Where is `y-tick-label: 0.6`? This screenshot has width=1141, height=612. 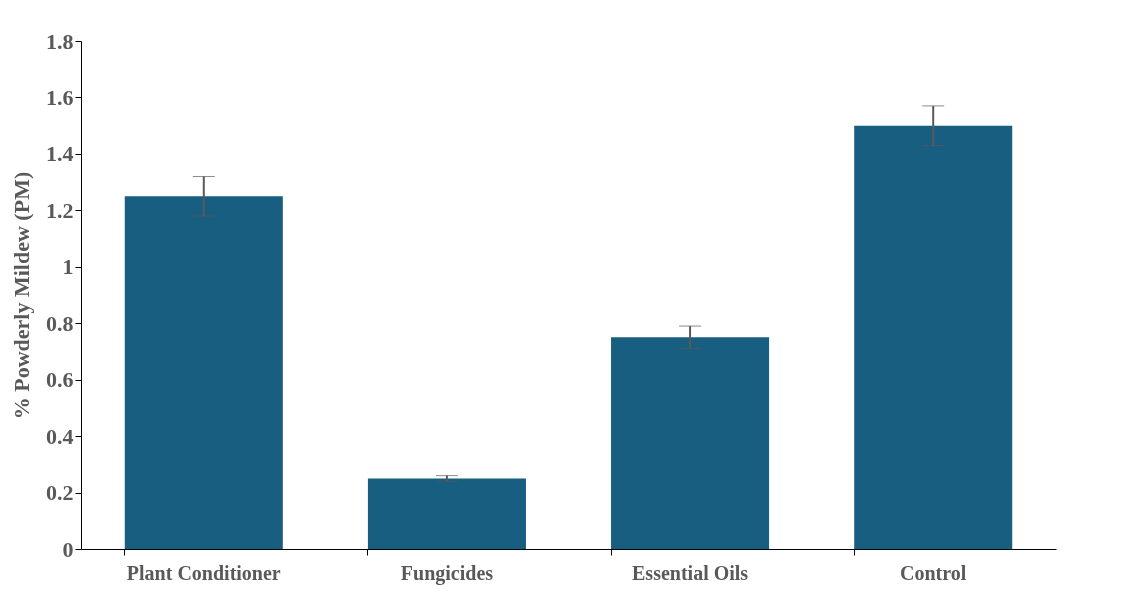
y-tick-label: 0.6 is located at coordinates (60, 380).